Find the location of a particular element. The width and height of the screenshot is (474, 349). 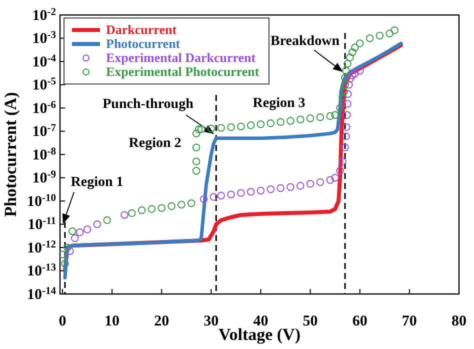

y-tick-label: 10$^{-5}$ is located at coordinates (44, 85).